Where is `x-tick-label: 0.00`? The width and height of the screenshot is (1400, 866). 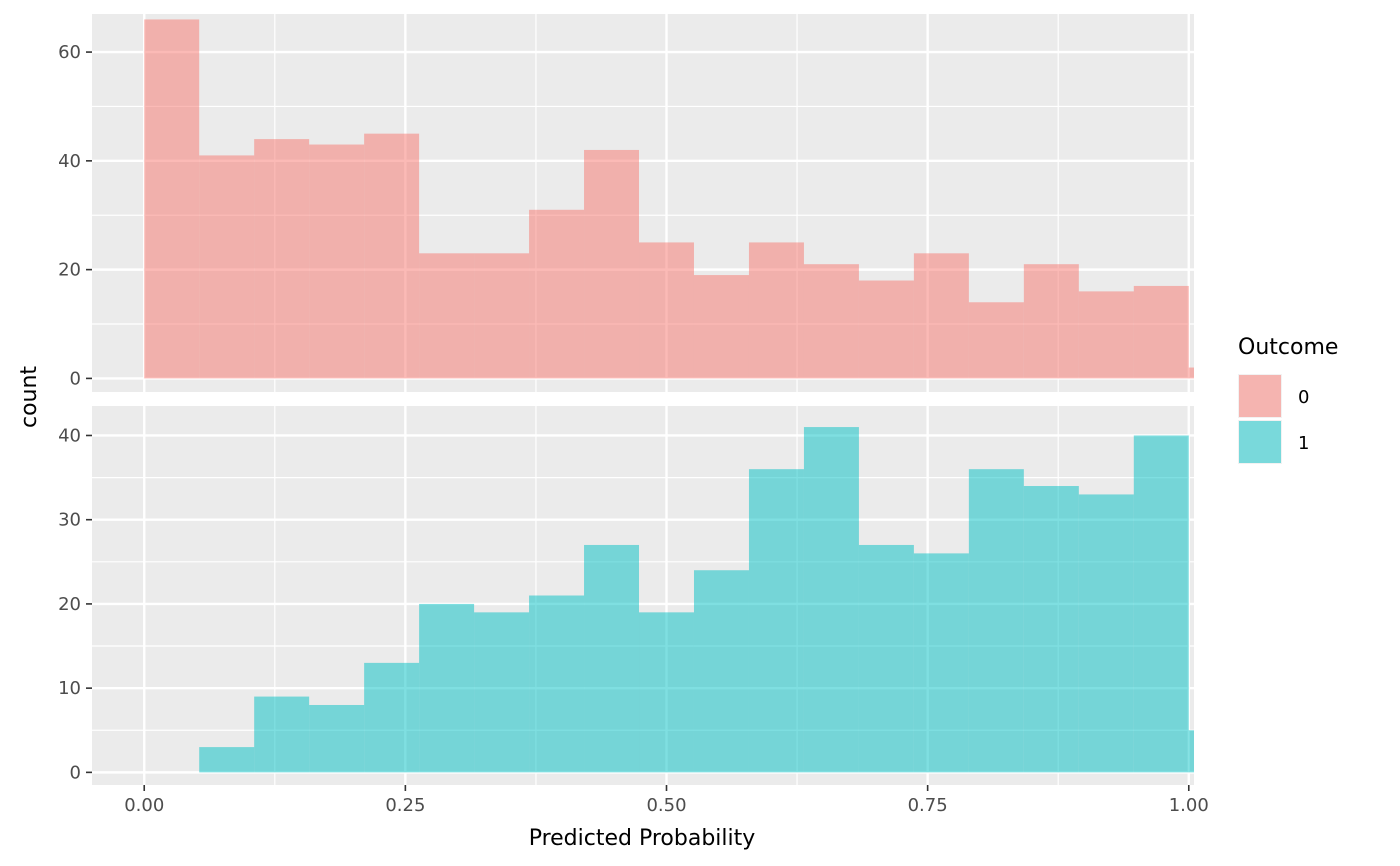 x-tick-label: 0.00 is located at coordinates (144, 805).